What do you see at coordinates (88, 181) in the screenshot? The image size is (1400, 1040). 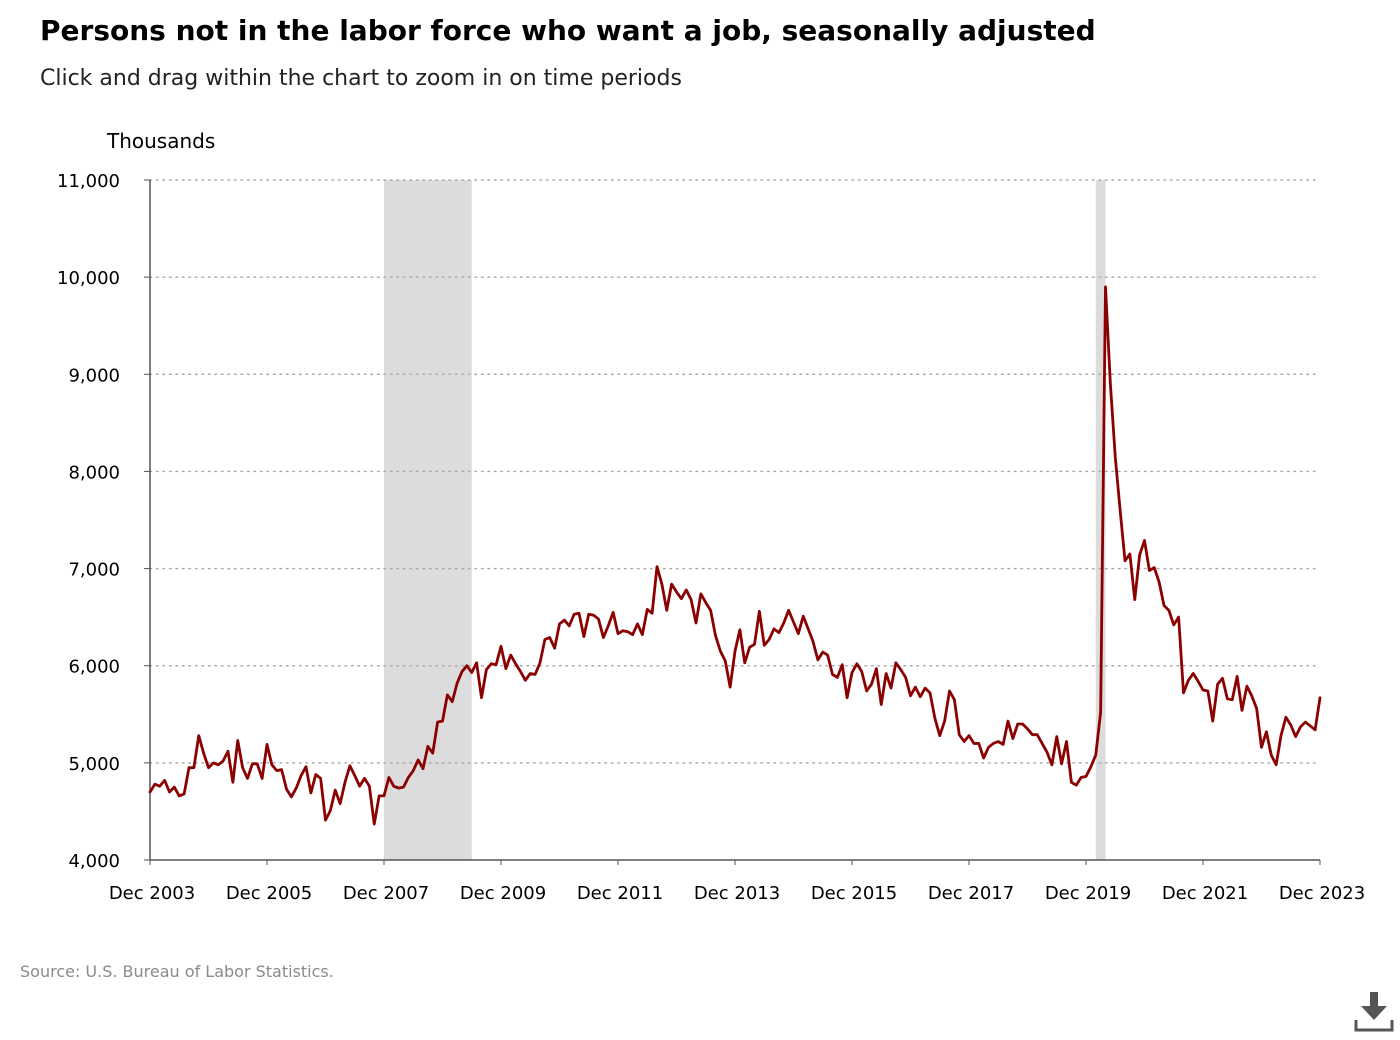 I see `y-tick-label: 11,000` at bounding box center [88, 181].